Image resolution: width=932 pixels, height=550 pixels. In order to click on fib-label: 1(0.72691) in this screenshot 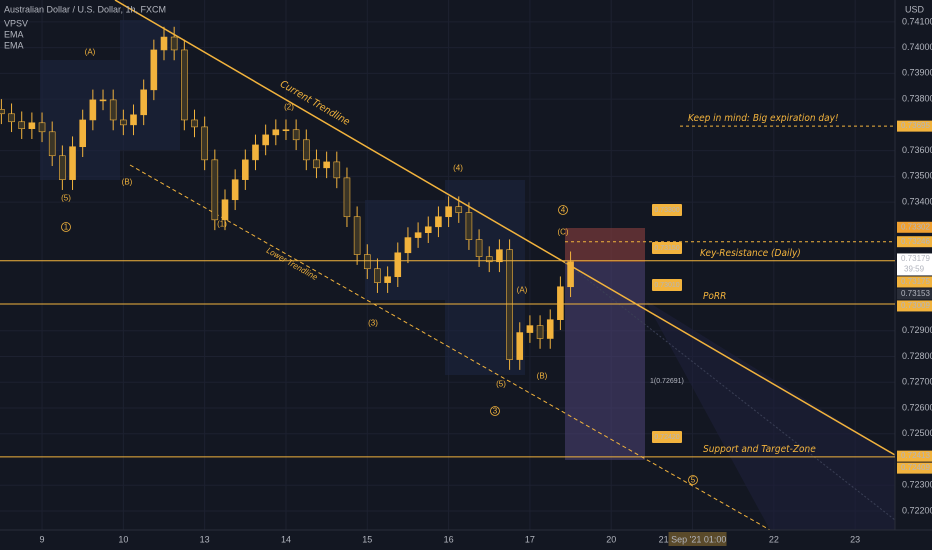, I will do `click(667, 381)`.